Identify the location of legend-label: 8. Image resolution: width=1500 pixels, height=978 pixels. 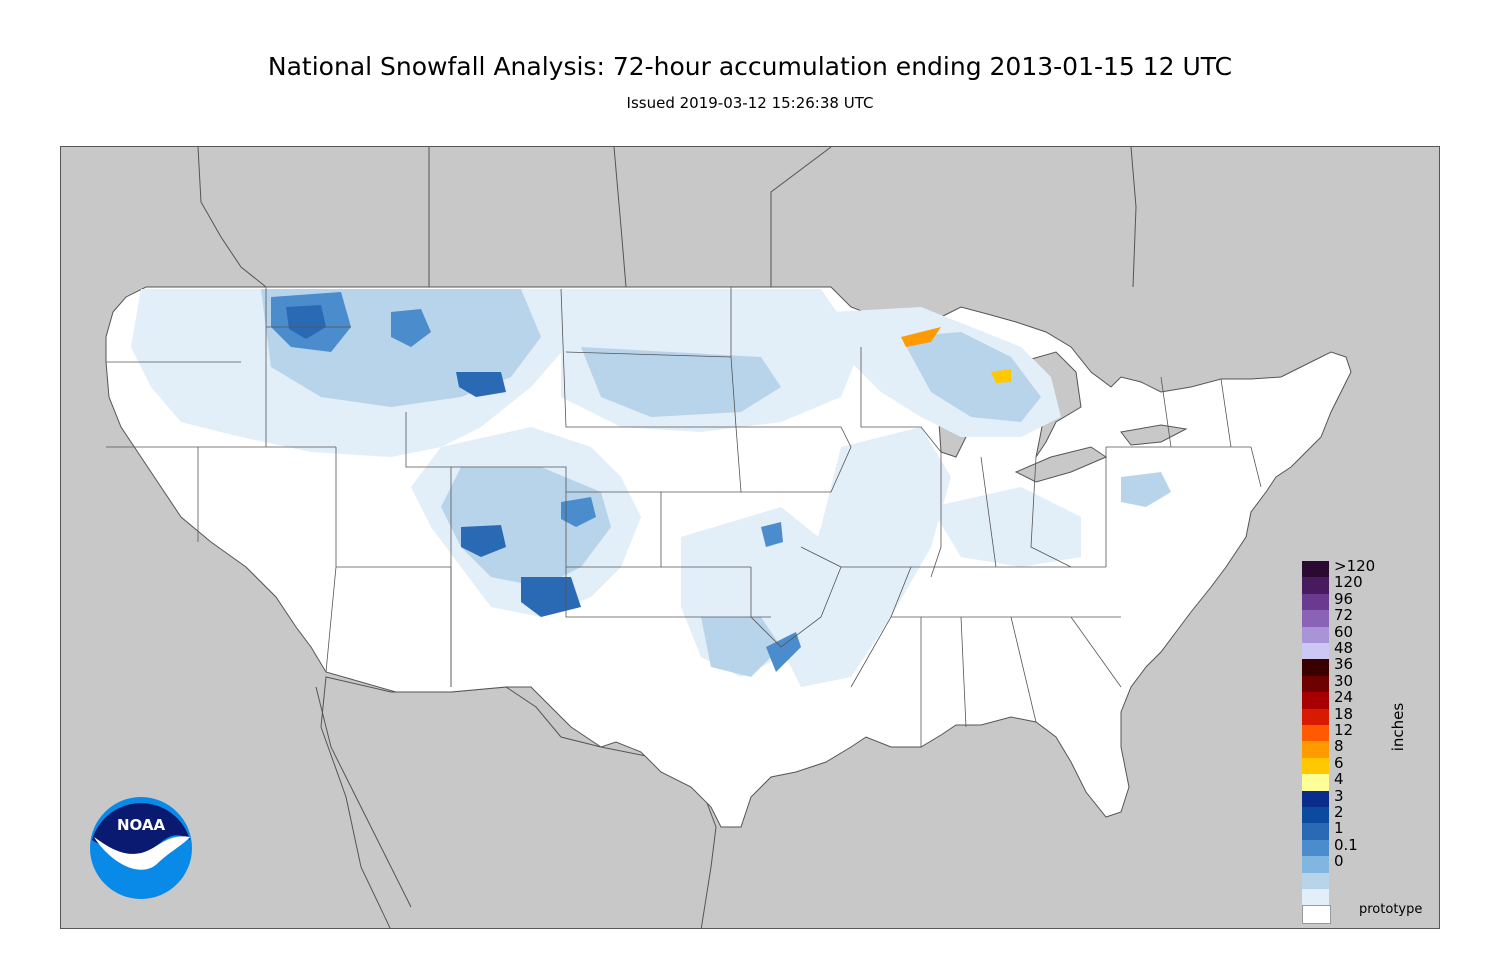
(1339, 746).